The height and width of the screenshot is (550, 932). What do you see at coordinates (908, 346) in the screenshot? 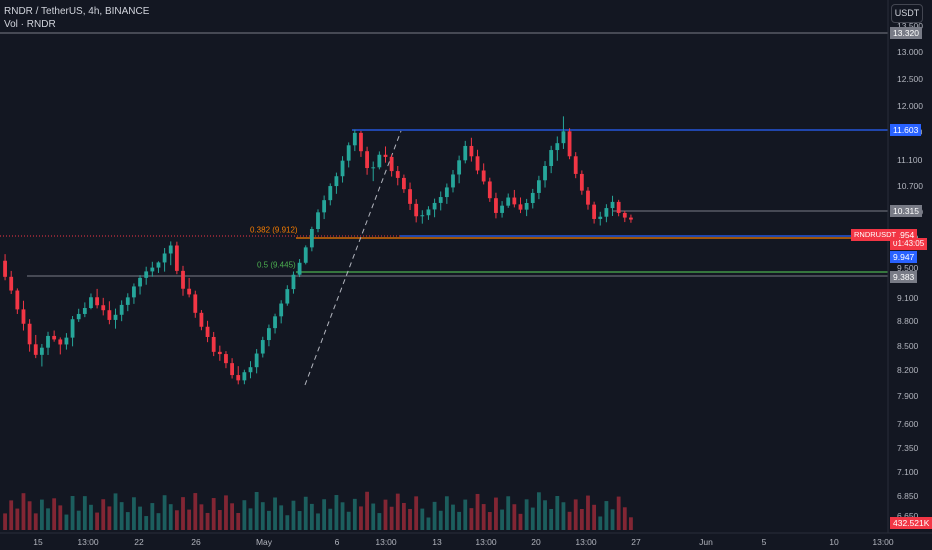
I see `price-tick-label: 8.500` at bounding box center [908, 346].